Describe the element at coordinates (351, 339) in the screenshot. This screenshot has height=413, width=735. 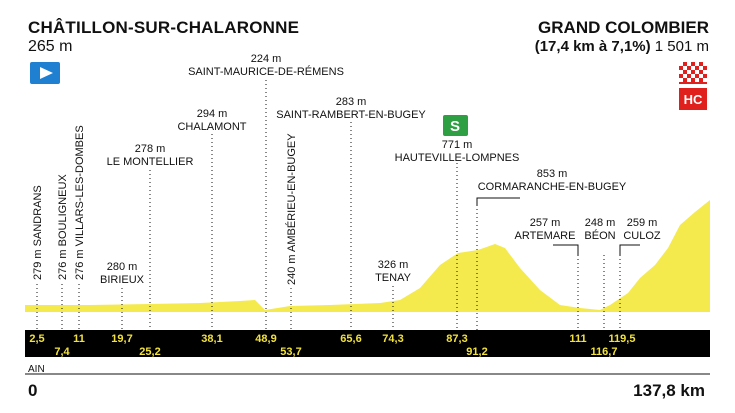
I see `km-saint-rambert: 65,6` at that location.